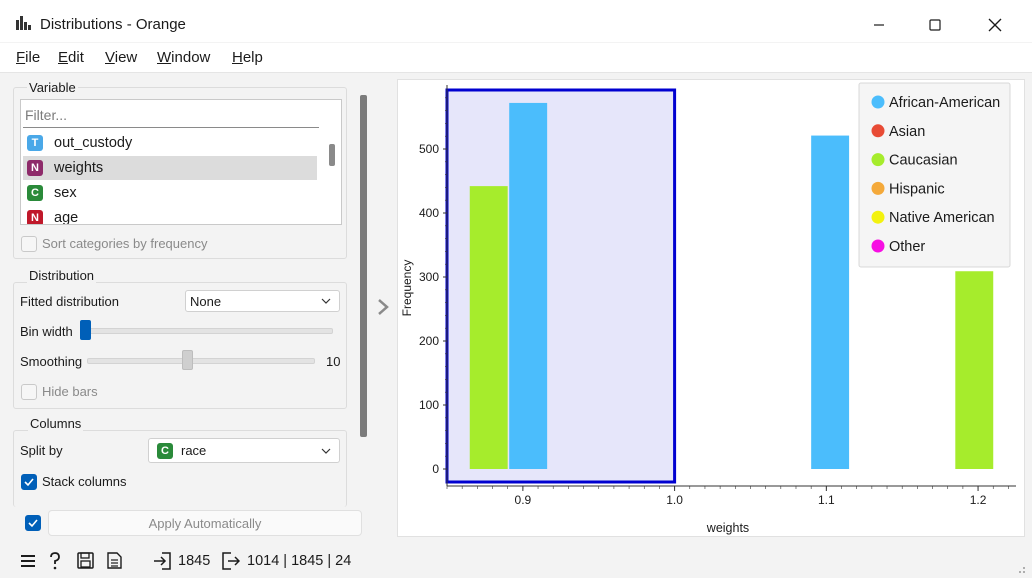 The height and width of the screenshot is (578, 1032). Describe the element at coordinates (114, 560) in the screenshot. I see `report-icon` at that location.